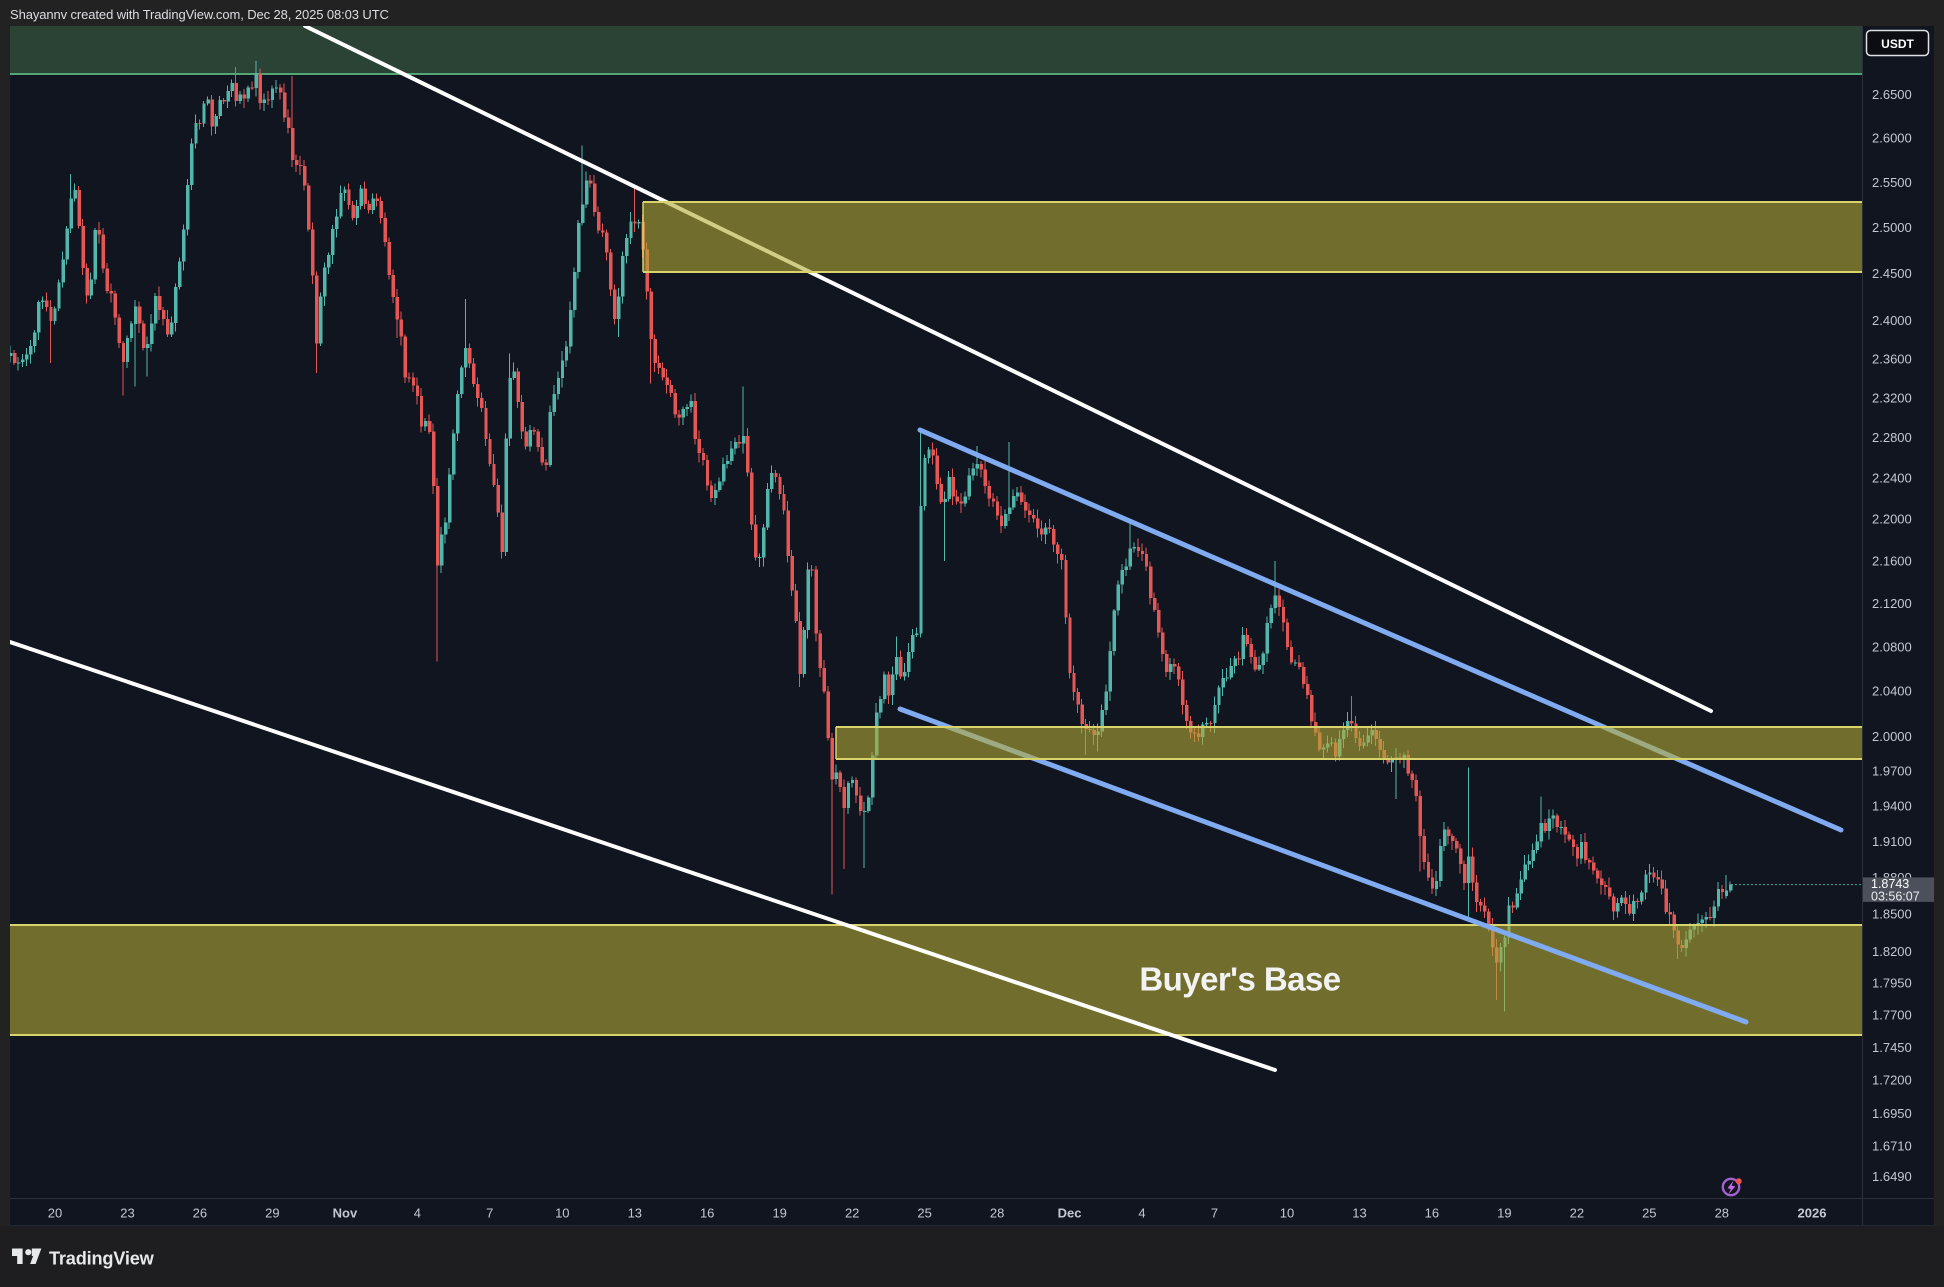 The height and width of the screenshot is (1287, 1944). I want to click on svg-text: 2.3200, so click(1892, 397).